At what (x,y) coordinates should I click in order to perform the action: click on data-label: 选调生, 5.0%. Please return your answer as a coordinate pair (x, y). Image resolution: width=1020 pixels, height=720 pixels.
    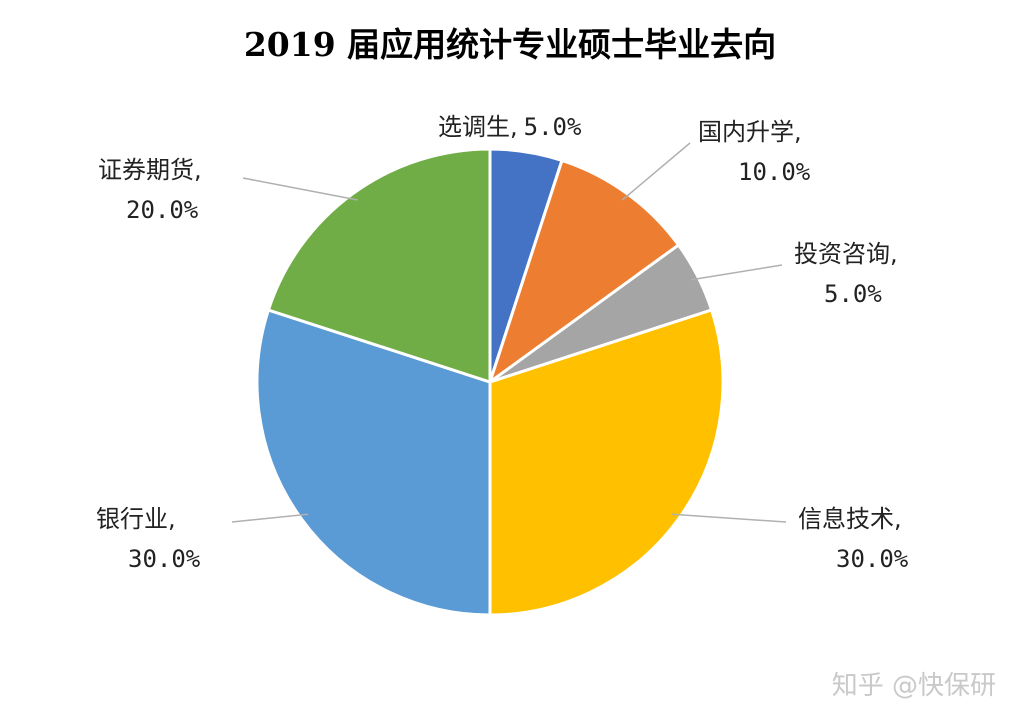
    Looking at the image, I should click on (510, 127).